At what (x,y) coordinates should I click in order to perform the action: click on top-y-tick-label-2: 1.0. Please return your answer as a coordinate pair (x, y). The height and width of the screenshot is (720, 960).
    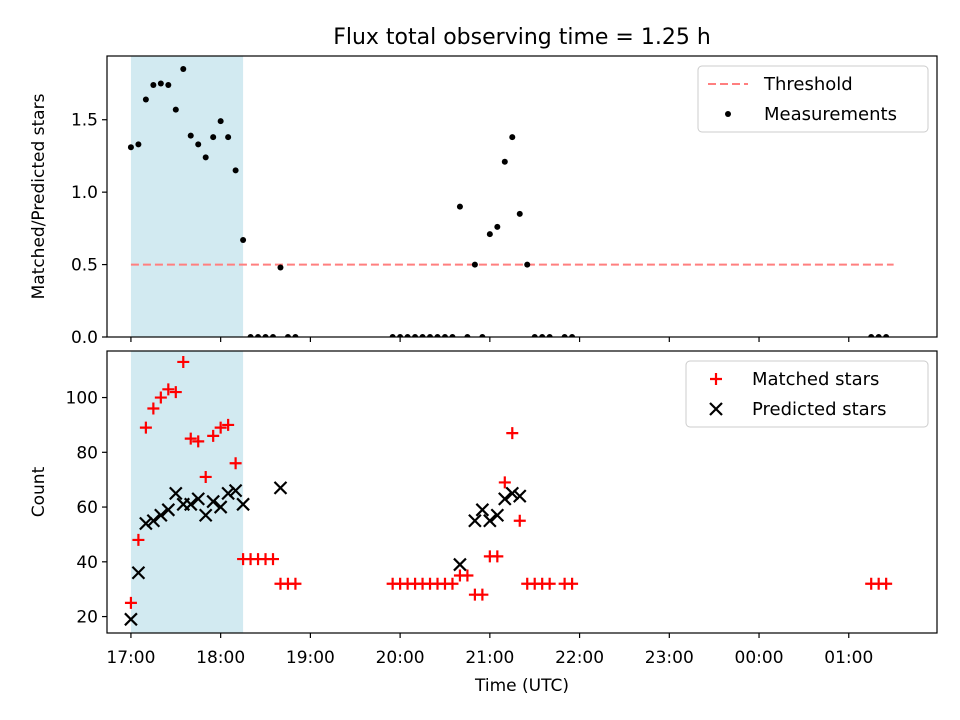
    Looking at the image, I should click on (84, 193).